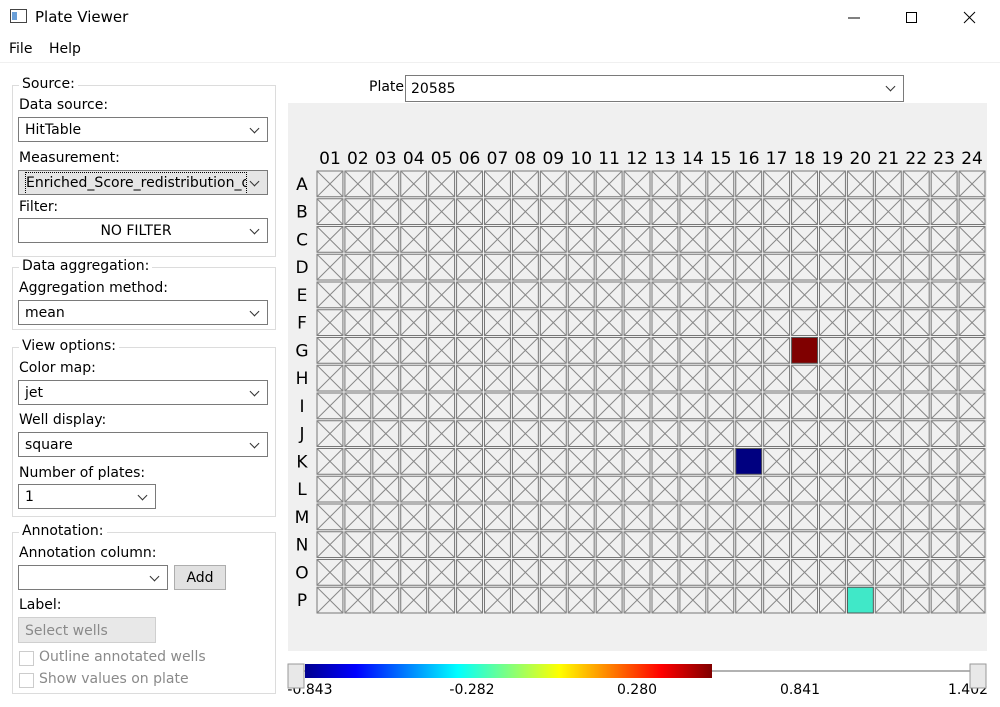 The width and height of the screenshot is (1000, 707). I want to click on view-group, so click(144, 432).